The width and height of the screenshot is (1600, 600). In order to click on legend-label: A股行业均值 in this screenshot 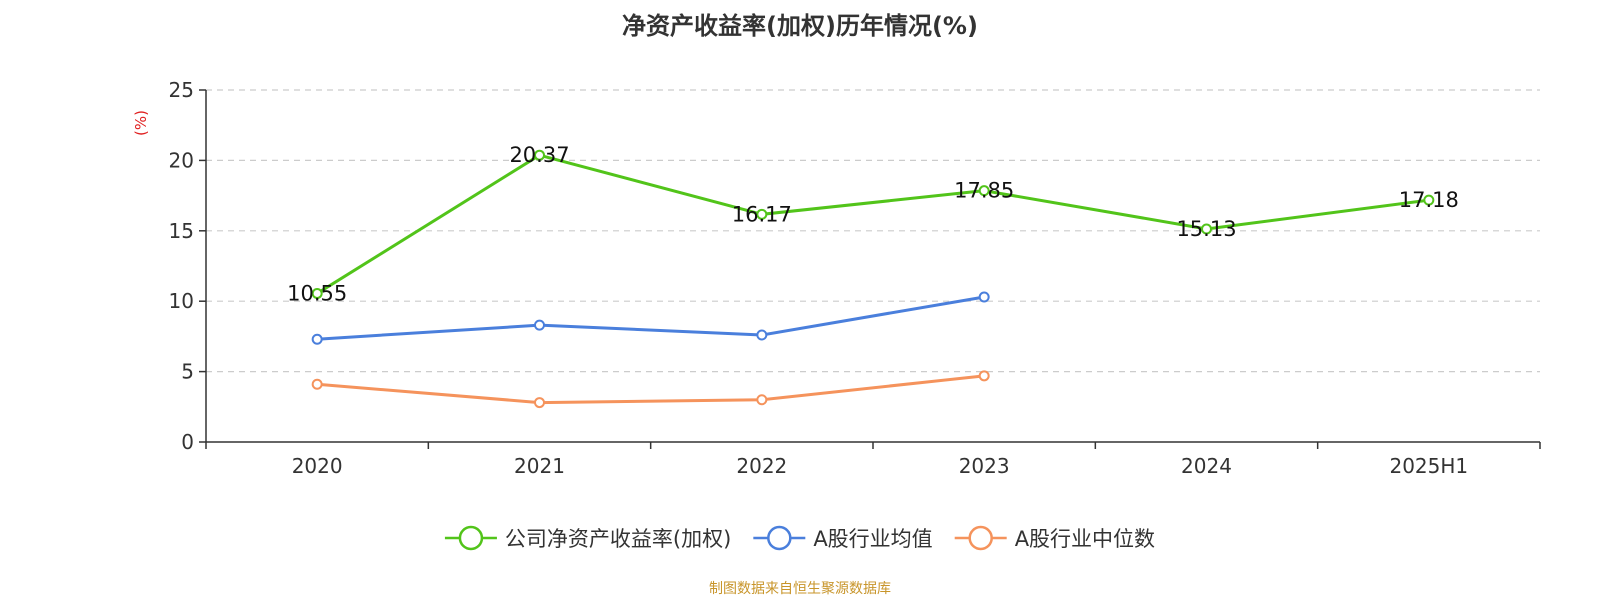, I will do `click(872, 539)`.